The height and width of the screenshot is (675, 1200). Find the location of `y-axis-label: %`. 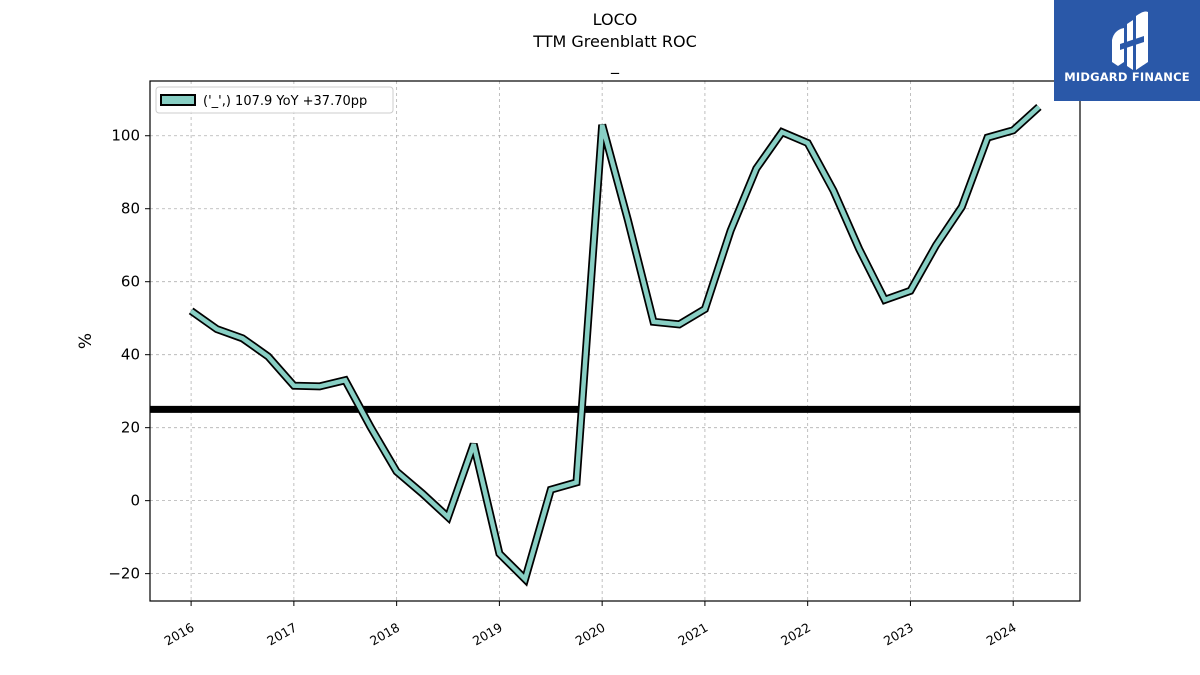

y-axis-label: % is located at coordinates (86, 341).